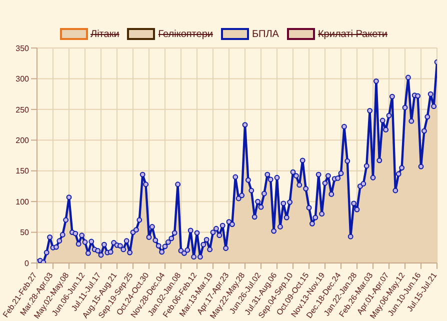 This screenshot has width=447, height=321. What do you see at coordinates (23, 140) in the screenshot?
I see `y-tick-label: 200` at bounding box center [23, 140].